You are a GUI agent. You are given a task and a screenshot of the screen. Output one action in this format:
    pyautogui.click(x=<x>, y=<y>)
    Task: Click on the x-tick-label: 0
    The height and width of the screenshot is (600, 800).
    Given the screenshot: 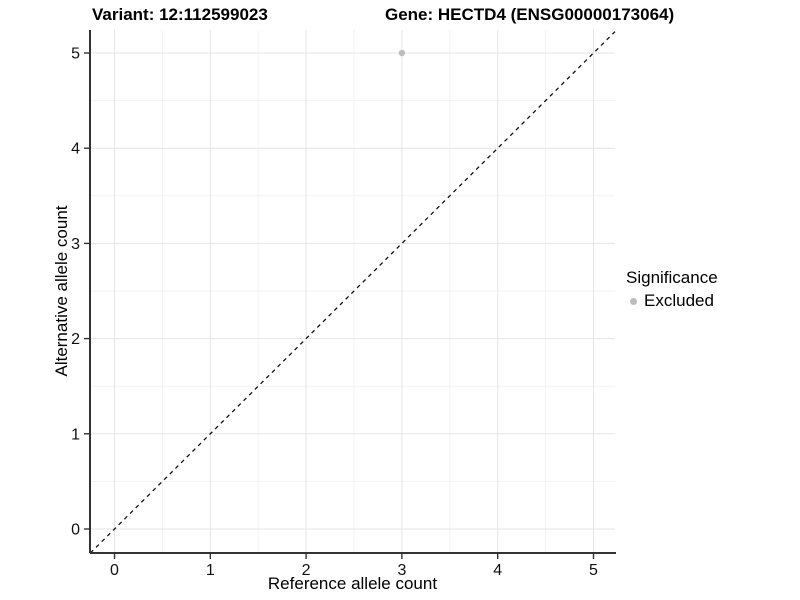 What is the action you would take?
    pyautogui.click(x=114, y=570)
    